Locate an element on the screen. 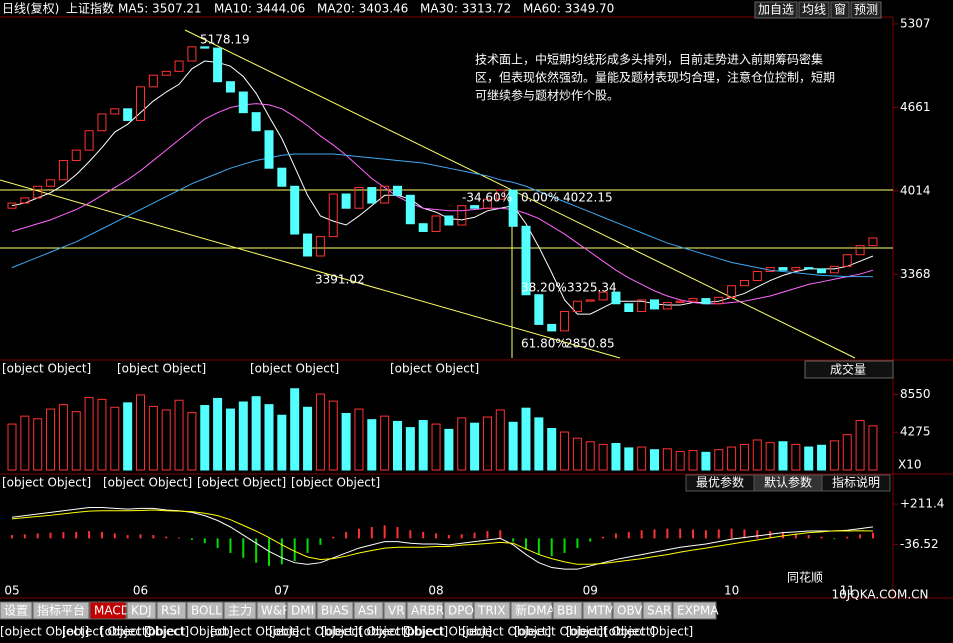 Image resolution: width=953 pixels, height=643 pixels. indicator-tab-label: OBV is located at coordinates (630, 611).